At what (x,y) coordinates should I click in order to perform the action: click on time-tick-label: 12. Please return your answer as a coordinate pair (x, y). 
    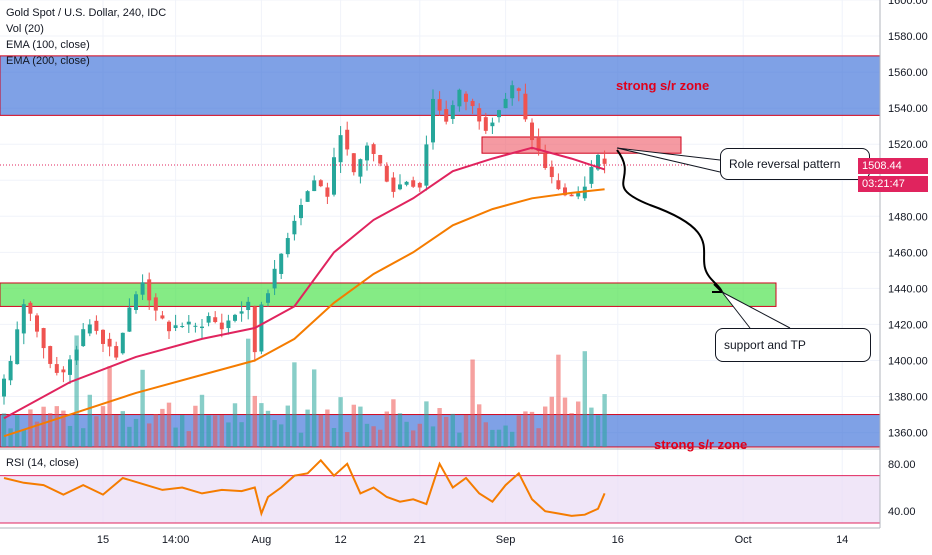
    Looking at the image, I should click on (340, 540).